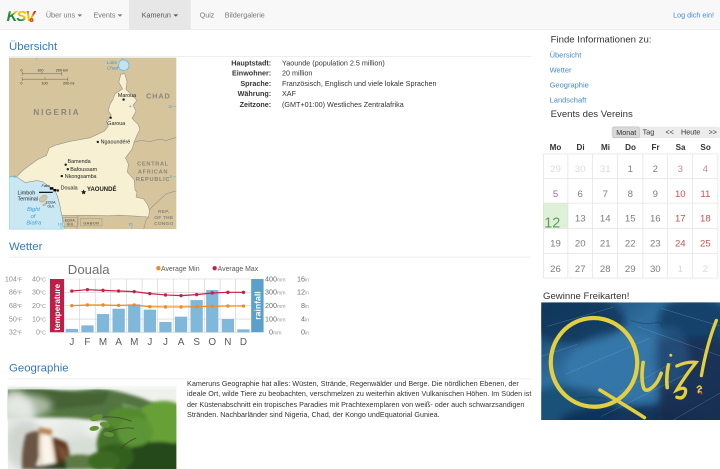  I want to click on svg-text: Nkongsamba, so click(81, 177).